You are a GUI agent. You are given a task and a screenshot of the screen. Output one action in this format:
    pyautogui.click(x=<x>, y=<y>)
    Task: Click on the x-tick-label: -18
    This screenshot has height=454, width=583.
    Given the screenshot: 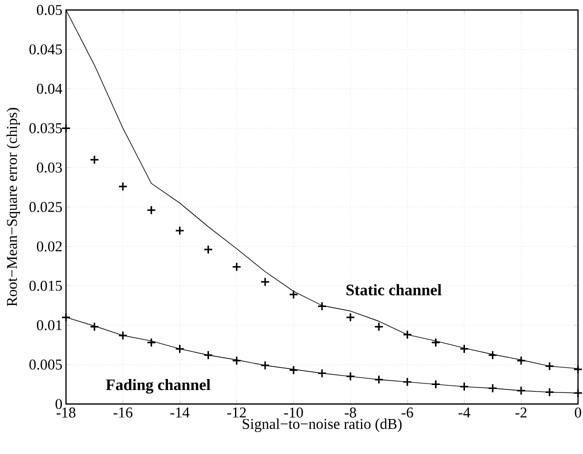 What is the action you would take?
    pyautogui.click(x=66, y=413)
    